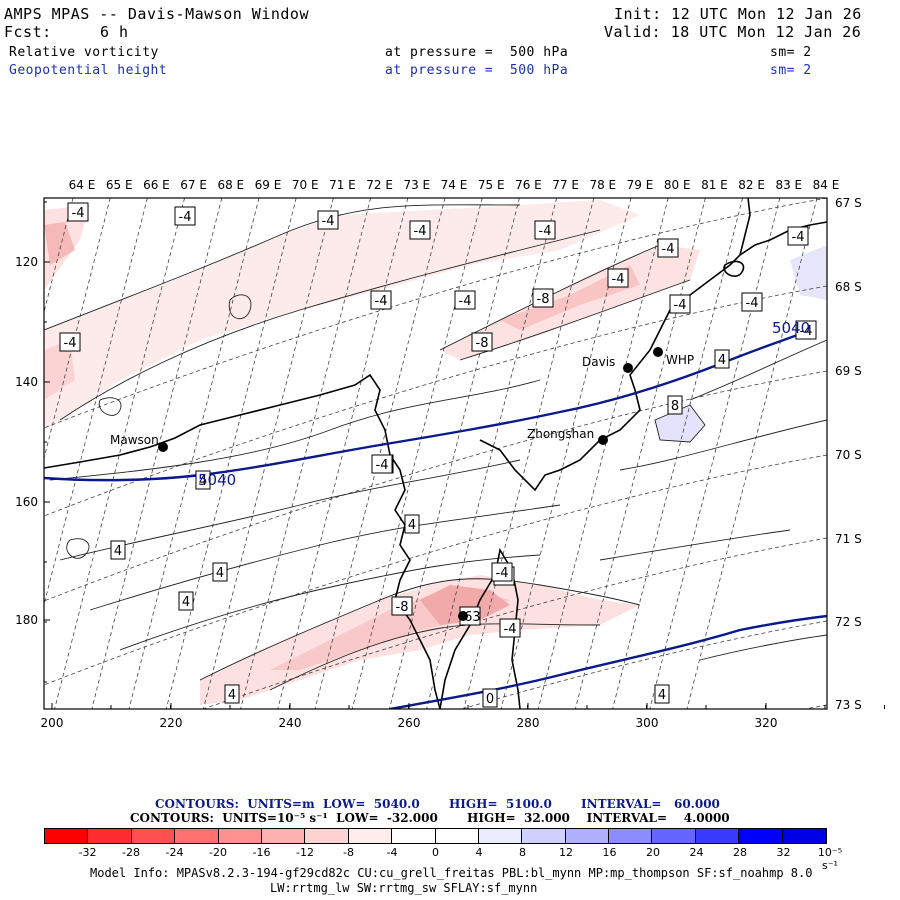 This screenshot has height=900, width=900. What do you see at coordinates (628, 368) in the screenshot?
I see `station-dot-davis` at bounding box center [628, 368].